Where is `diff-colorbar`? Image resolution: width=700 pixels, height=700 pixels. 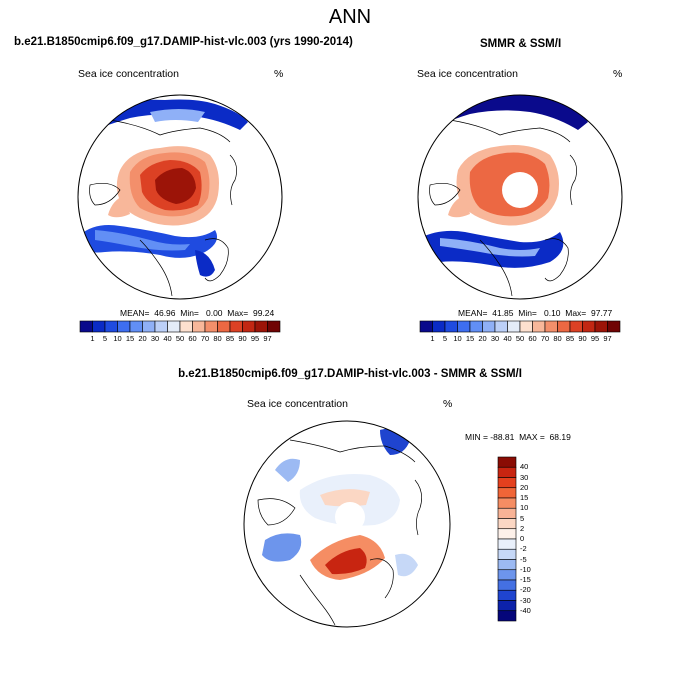 diff-colorbar is located at coordinates (507, 539).